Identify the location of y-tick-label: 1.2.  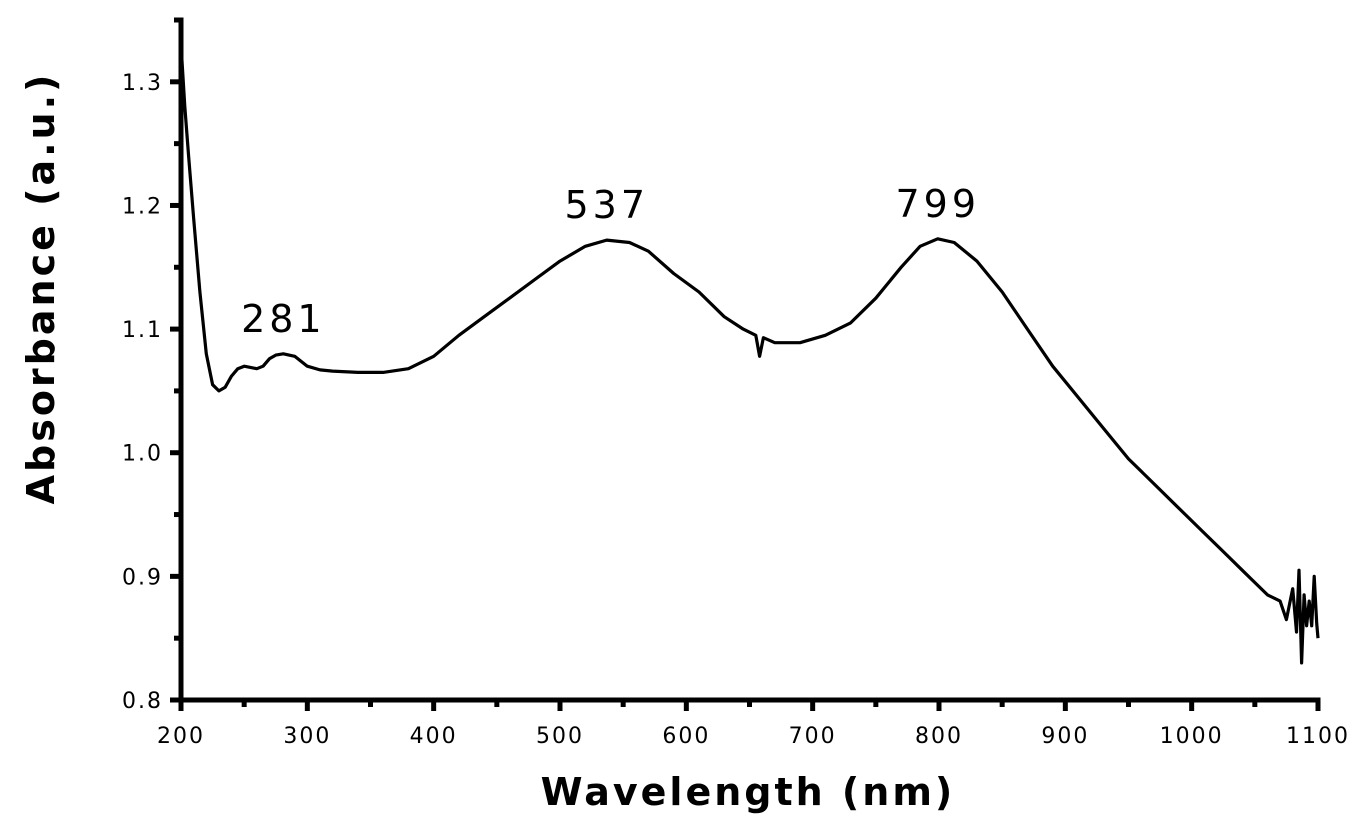
(142, 206).